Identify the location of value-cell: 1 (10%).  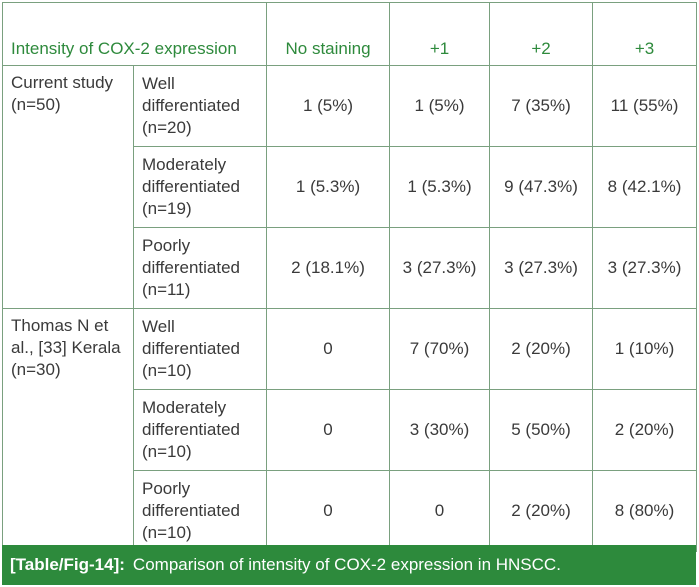
(645, 349).